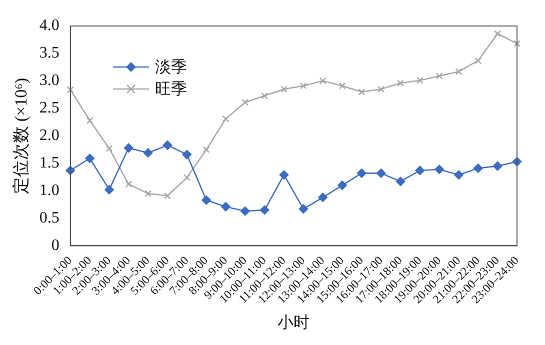  What do you see at coordinates (49, 25) in the screenshot?
I see `y-tick-label: 4.0` at bounding box center [49, 25].